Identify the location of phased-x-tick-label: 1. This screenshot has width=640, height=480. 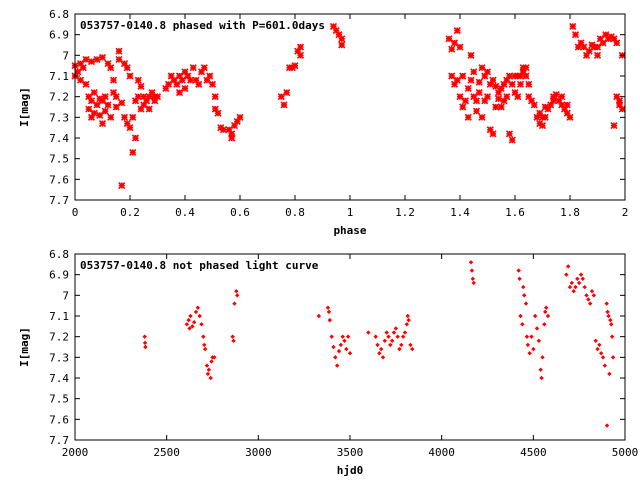
(350, 212).